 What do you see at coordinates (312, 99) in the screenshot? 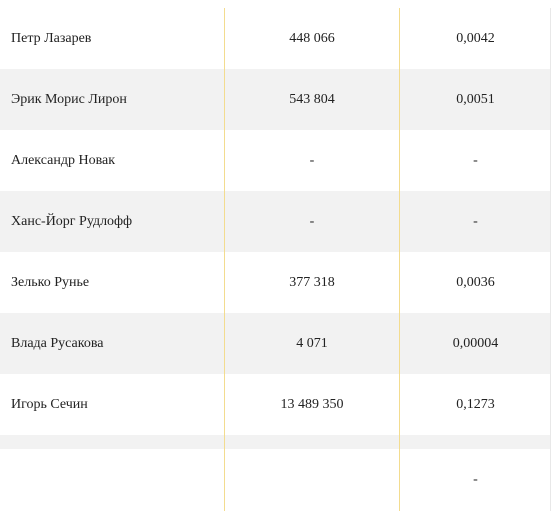
I see `shares-cell: 543 804` at bounding box center [312, 99].